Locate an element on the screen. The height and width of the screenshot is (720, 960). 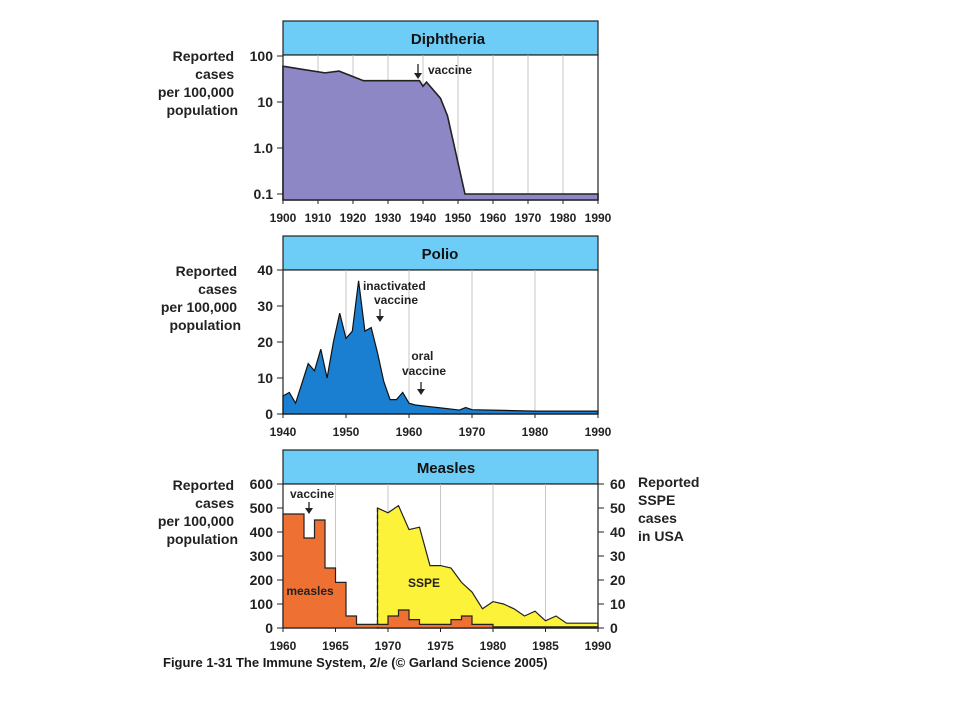
y-tick-label: 50 is located at coordinates (618, 508).